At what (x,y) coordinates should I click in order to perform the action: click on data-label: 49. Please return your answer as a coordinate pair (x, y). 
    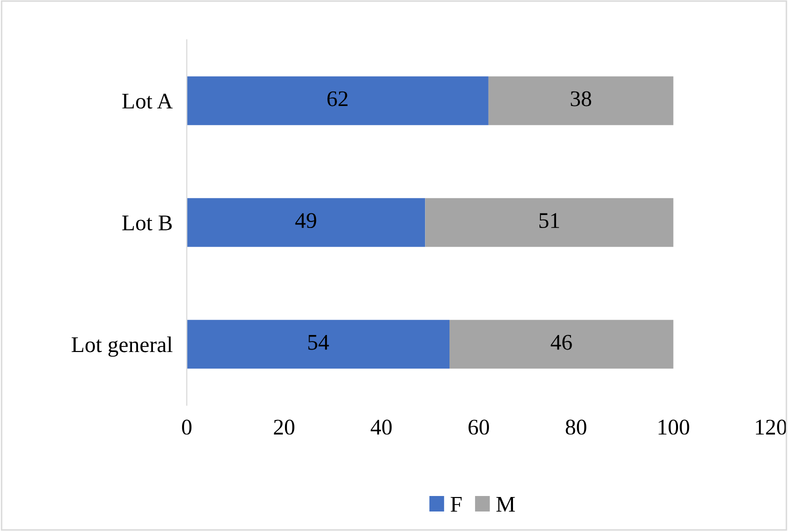
    Looking at the image, I should click on (305, 220).